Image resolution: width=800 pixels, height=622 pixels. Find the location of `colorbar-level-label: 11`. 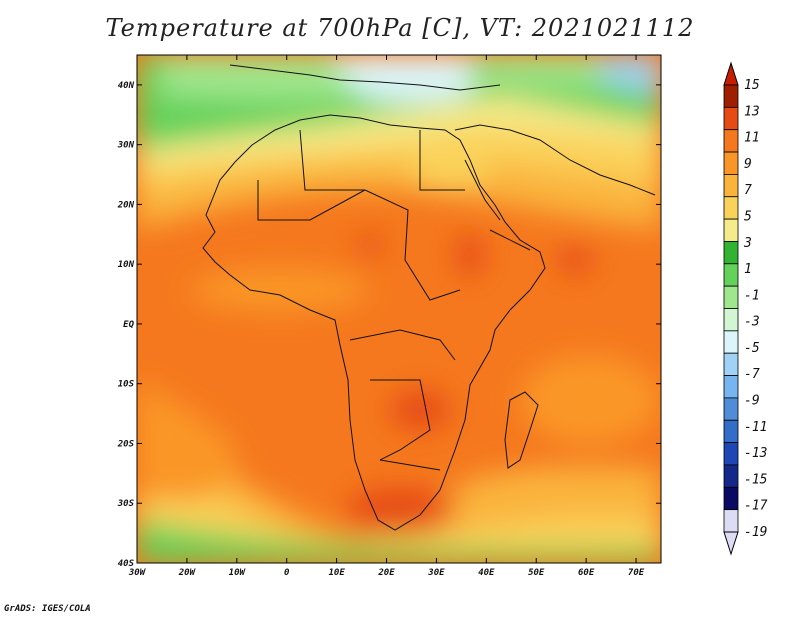

colorbar-level-label: 11 is located at coordinates (752, 138).